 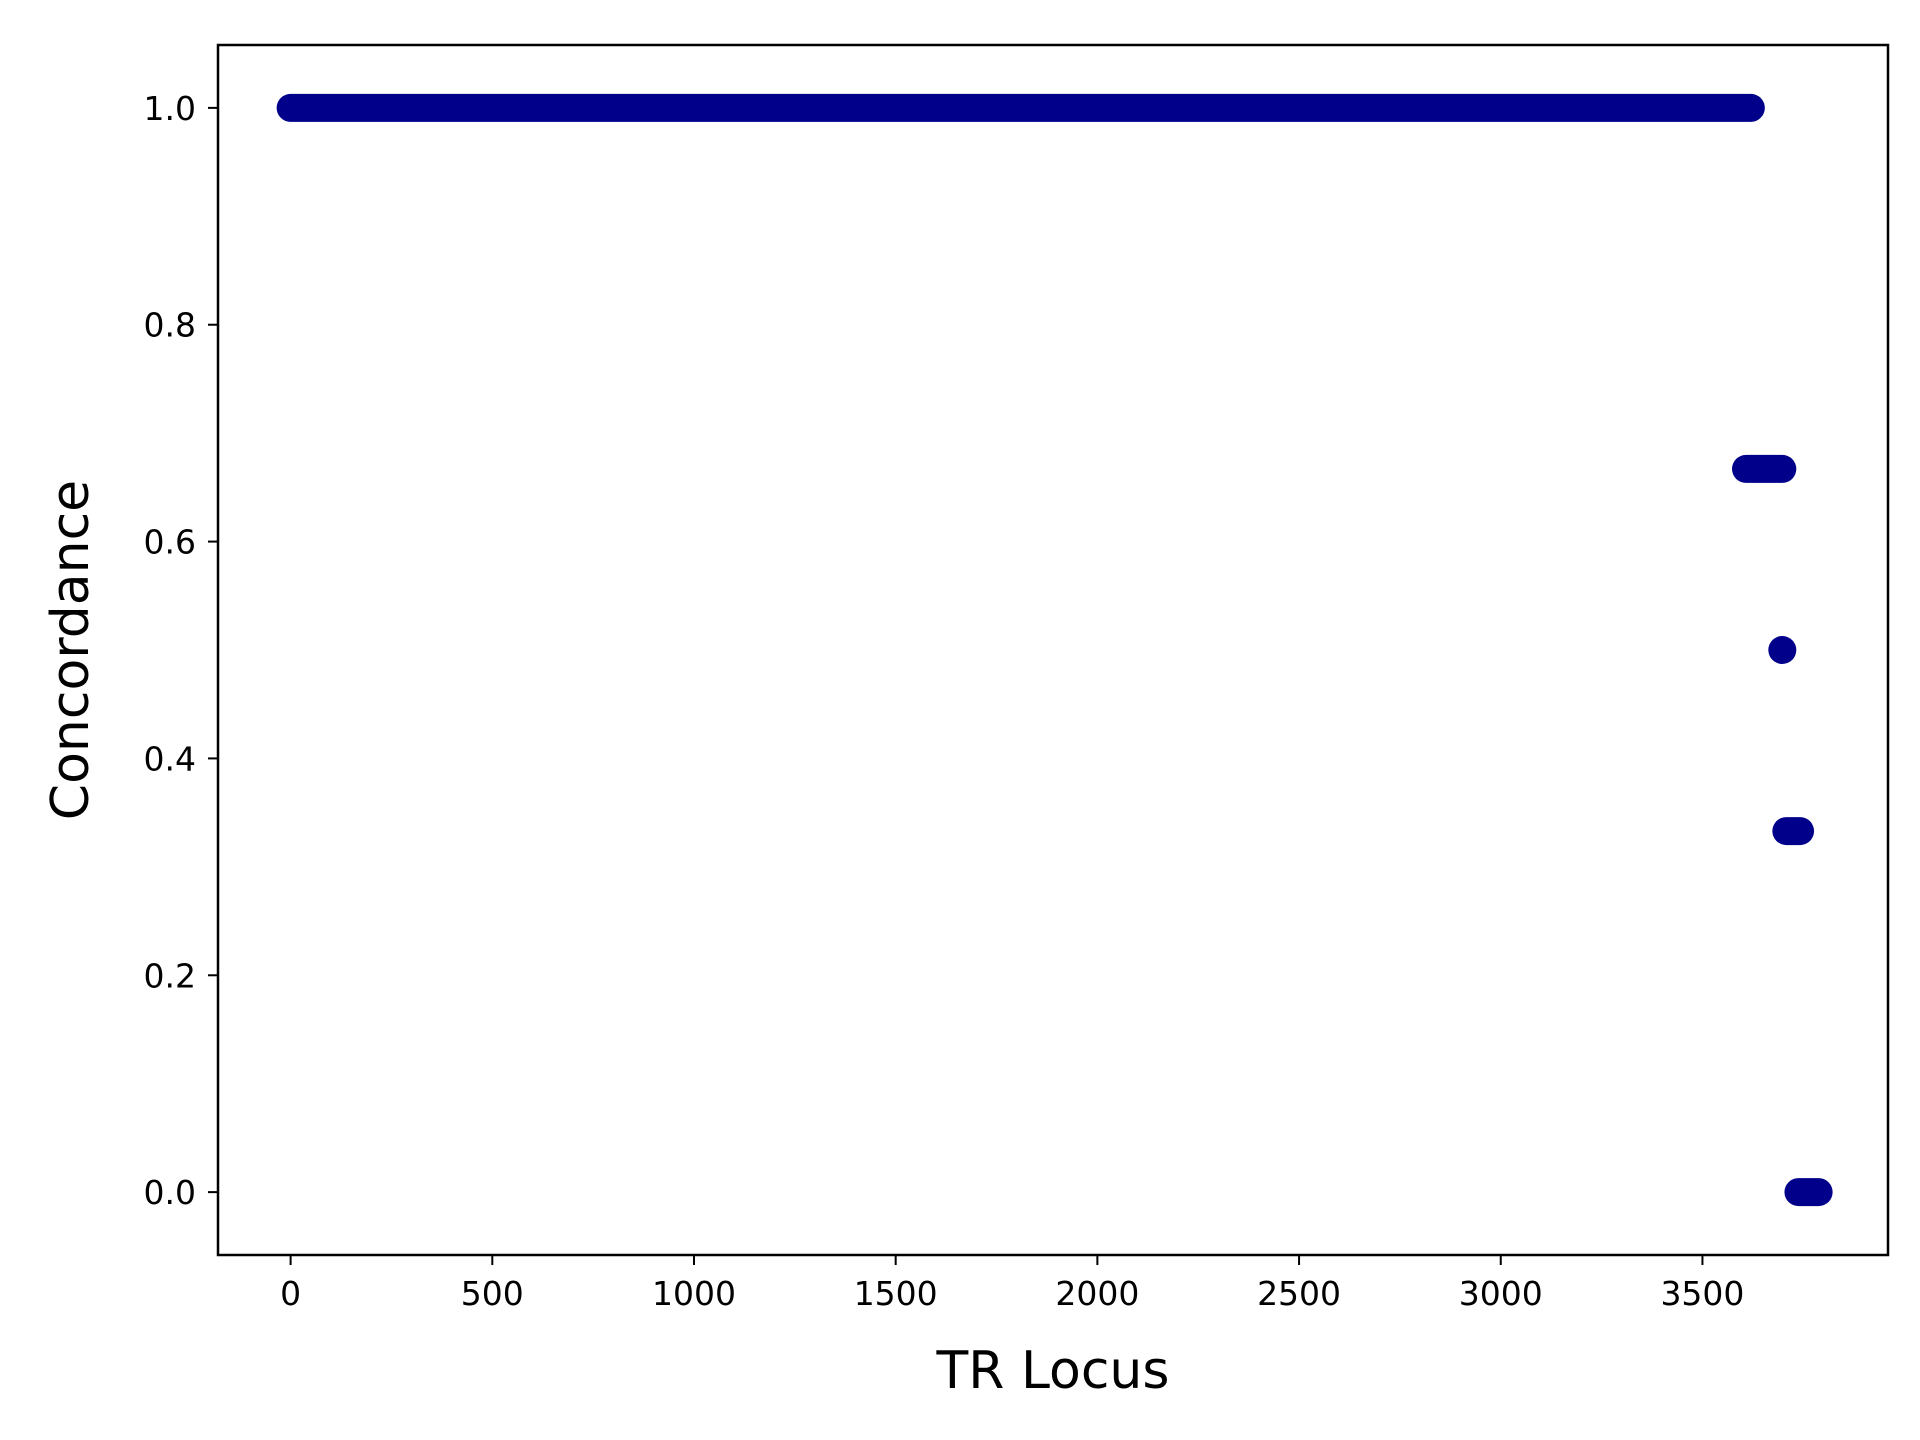 I want to click on x-tick-label: 1000, so click(x=694, y=1293).